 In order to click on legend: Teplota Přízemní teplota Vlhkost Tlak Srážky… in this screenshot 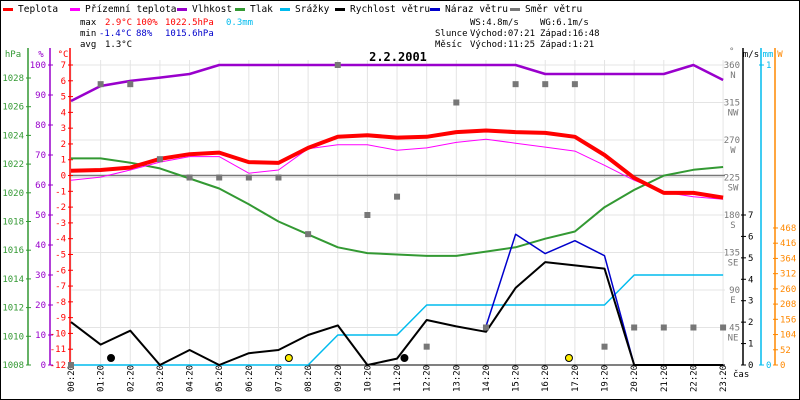, I will do `click(292, 9)`.